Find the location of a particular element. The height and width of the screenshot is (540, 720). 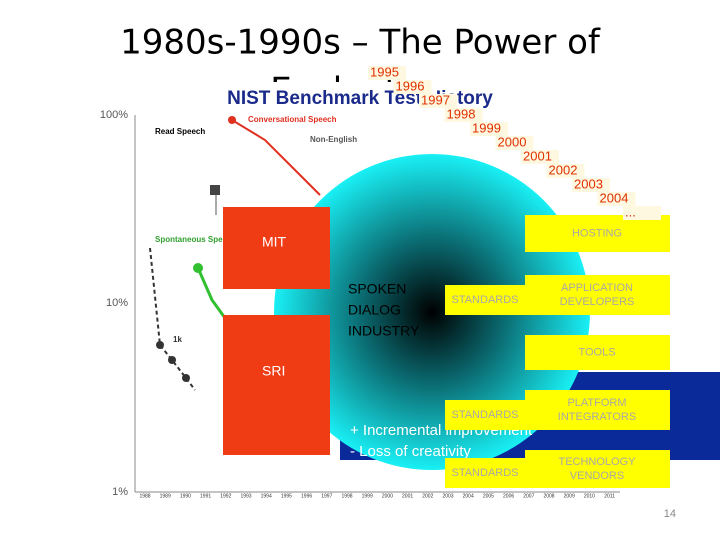

x-label: 2007 is located at coordinates (528, 496).